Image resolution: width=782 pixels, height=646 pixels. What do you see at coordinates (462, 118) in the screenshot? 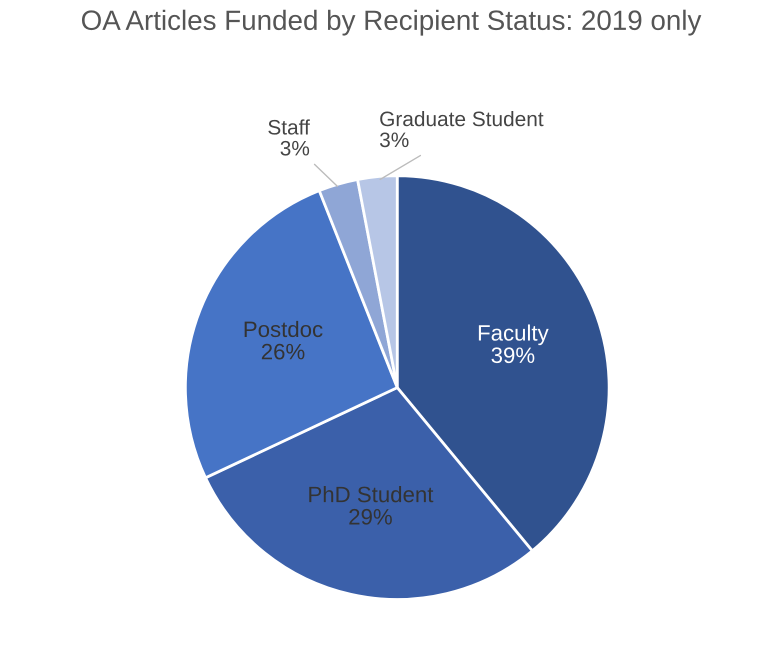
I see `slice-label: Graduate Student` at bounding box center [462, 118].